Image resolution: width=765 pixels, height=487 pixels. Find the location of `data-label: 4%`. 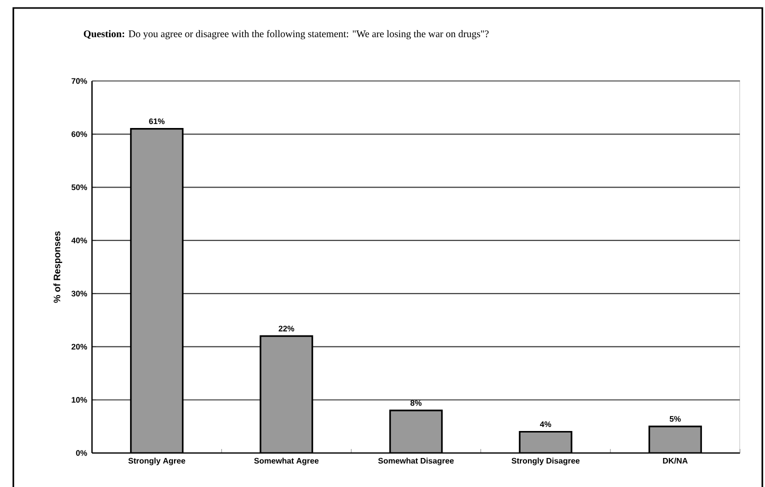

data-label: 4% is located at coordinates (546, 424).